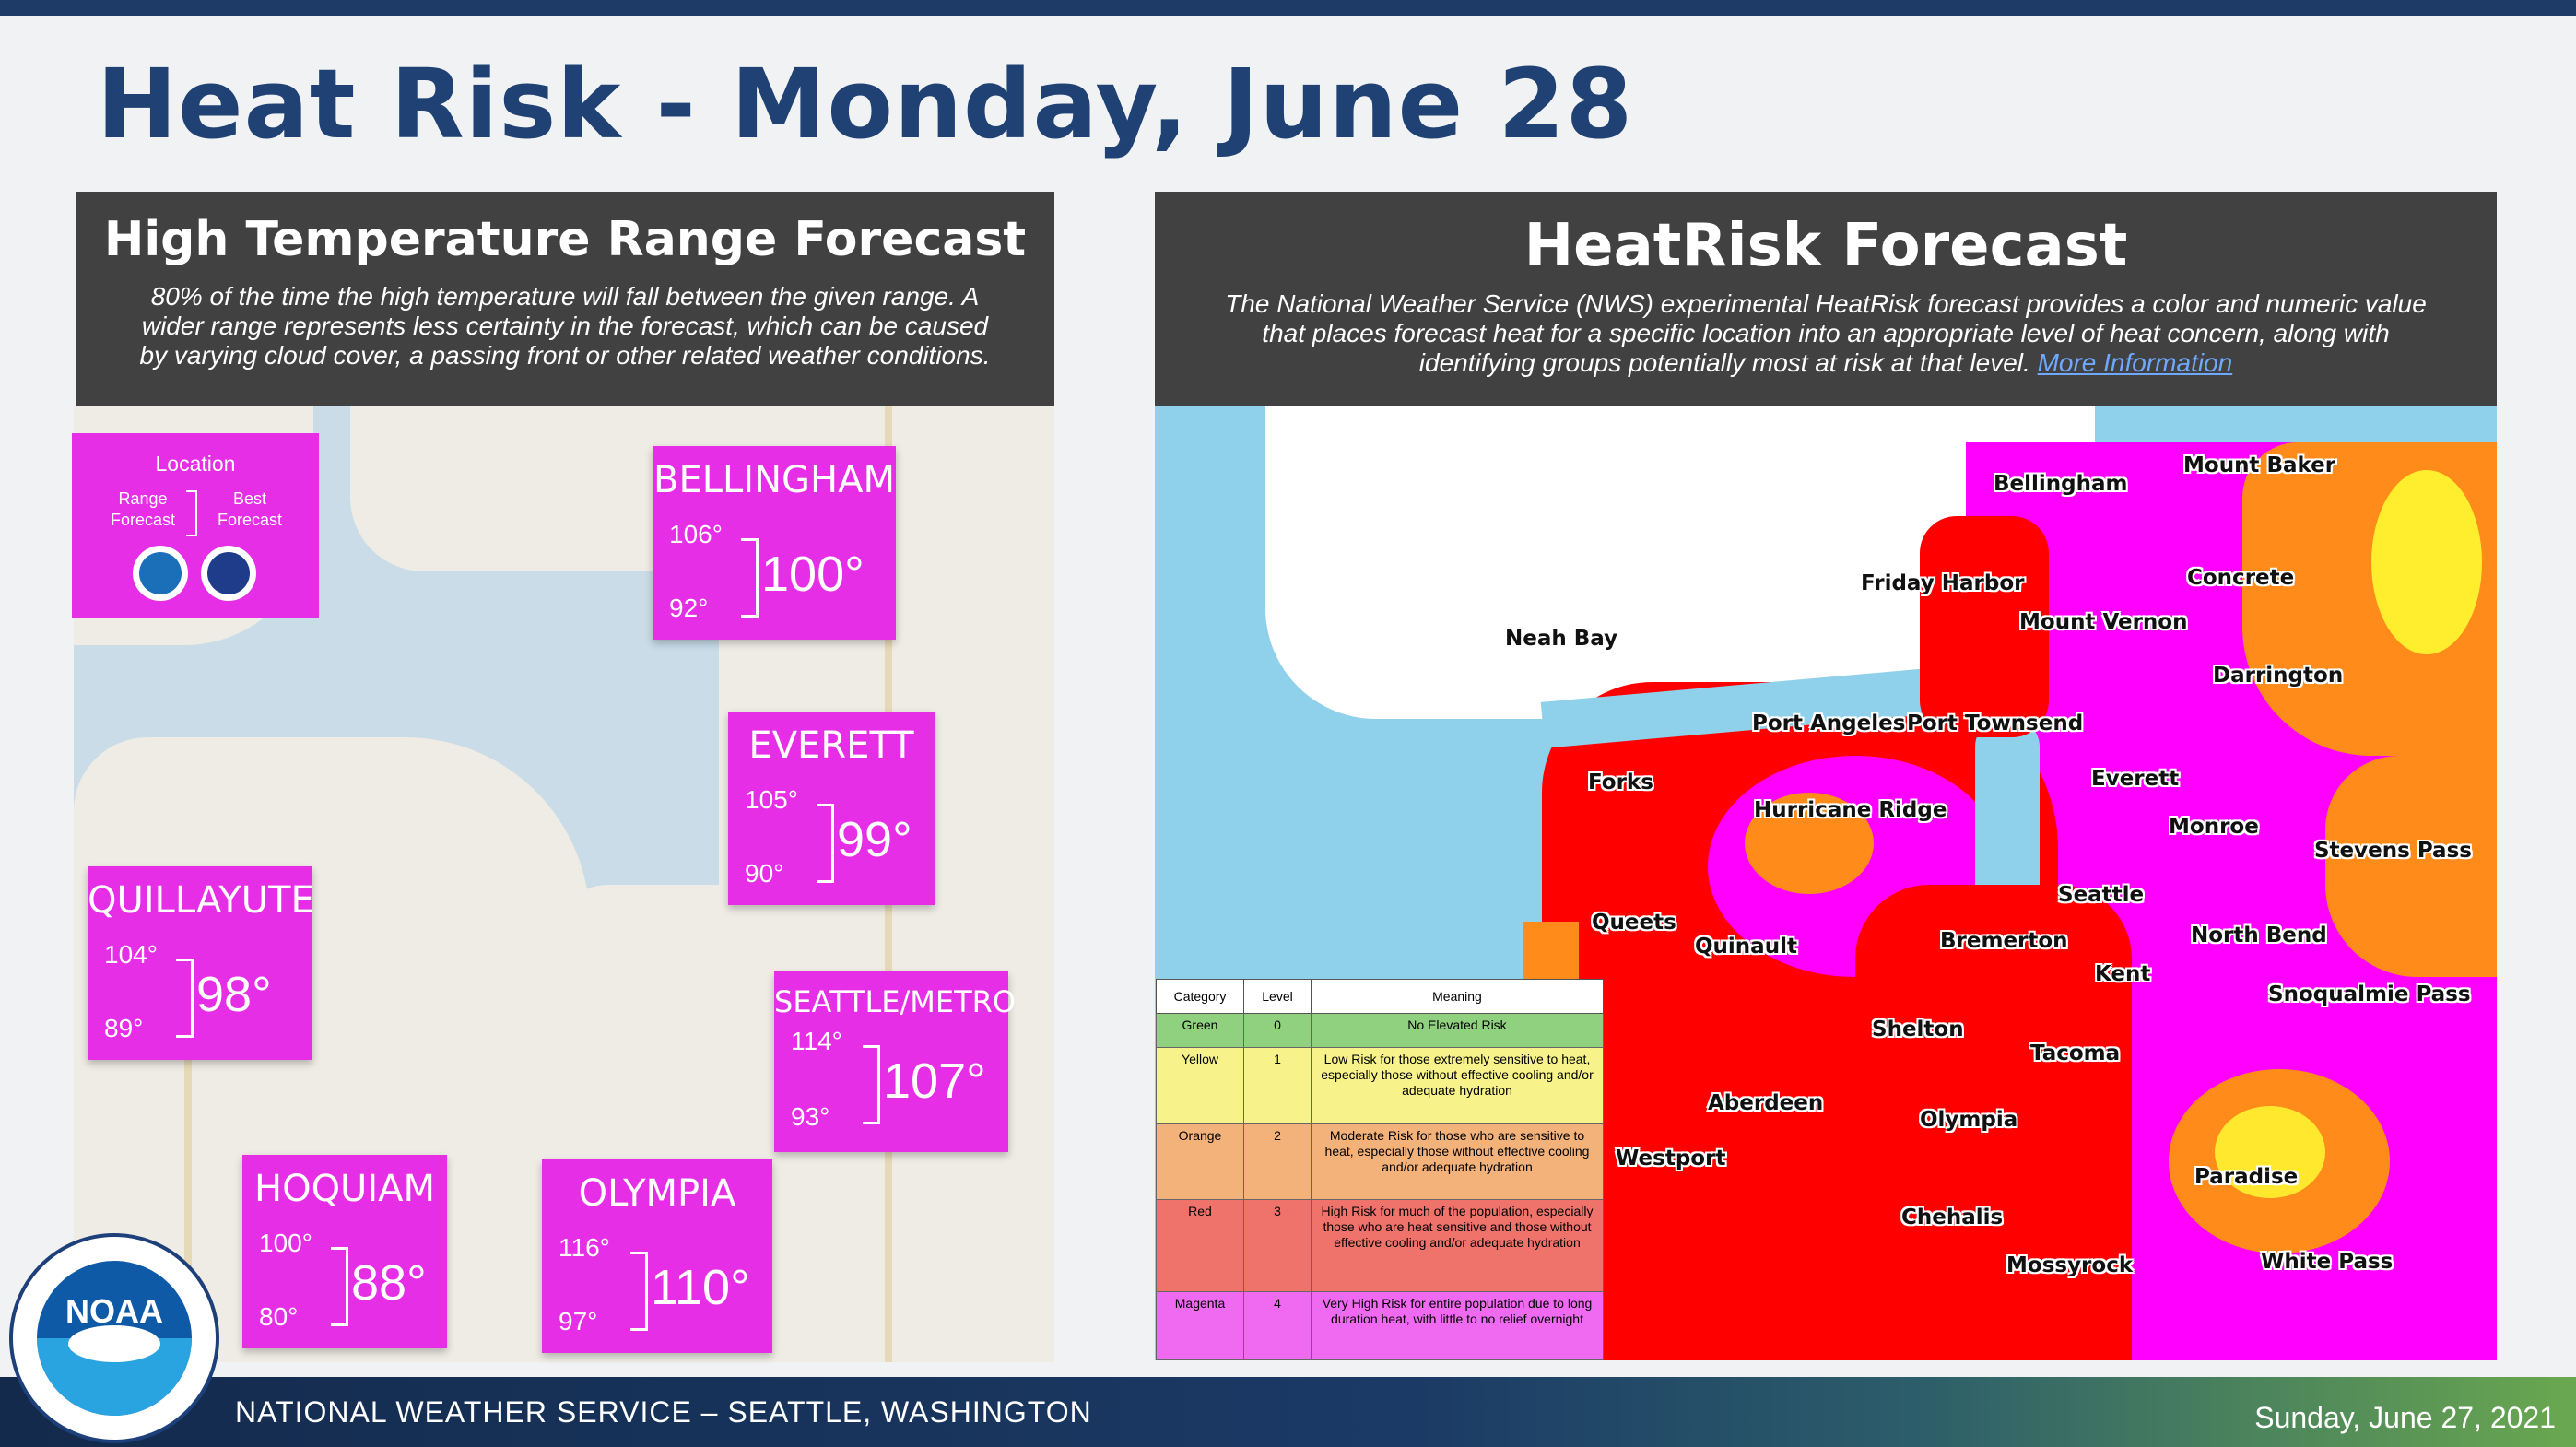 The height and width of the screenshot is (1447, 2576). What do you see at coordinates (1200, 1162) in the screenshot?
I see `category-cell: Orange` at bounding box center [1200, 1162].